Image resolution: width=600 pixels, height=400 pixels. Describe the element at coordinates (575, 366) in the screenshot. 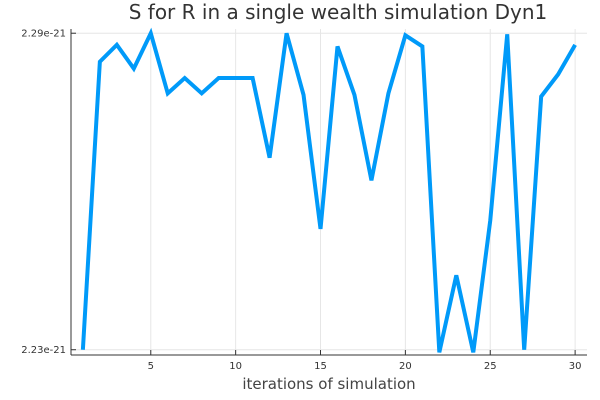

I see `x-tick-label: 30` at that location.